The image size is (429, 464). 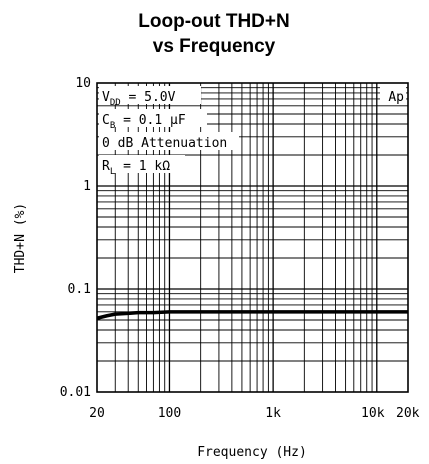 What do you see at coordinates (87, 186) in the screenshot?
I see `y-tick-label: 1` at bounding box center [87, 186].